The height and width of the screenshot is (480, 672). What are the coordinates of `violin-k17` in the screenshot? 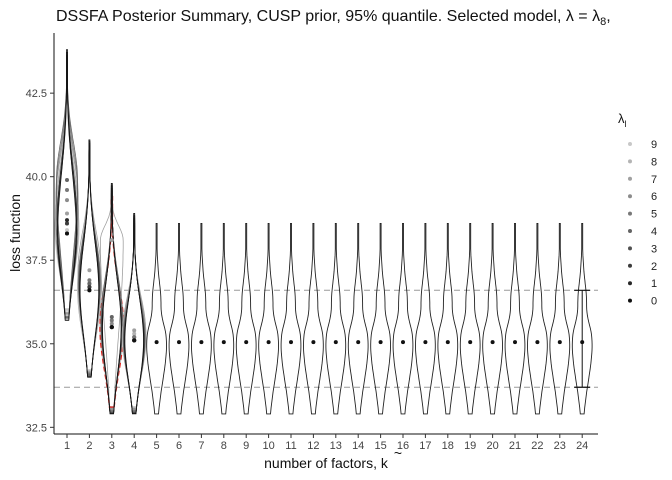 It's located at (425, 319).